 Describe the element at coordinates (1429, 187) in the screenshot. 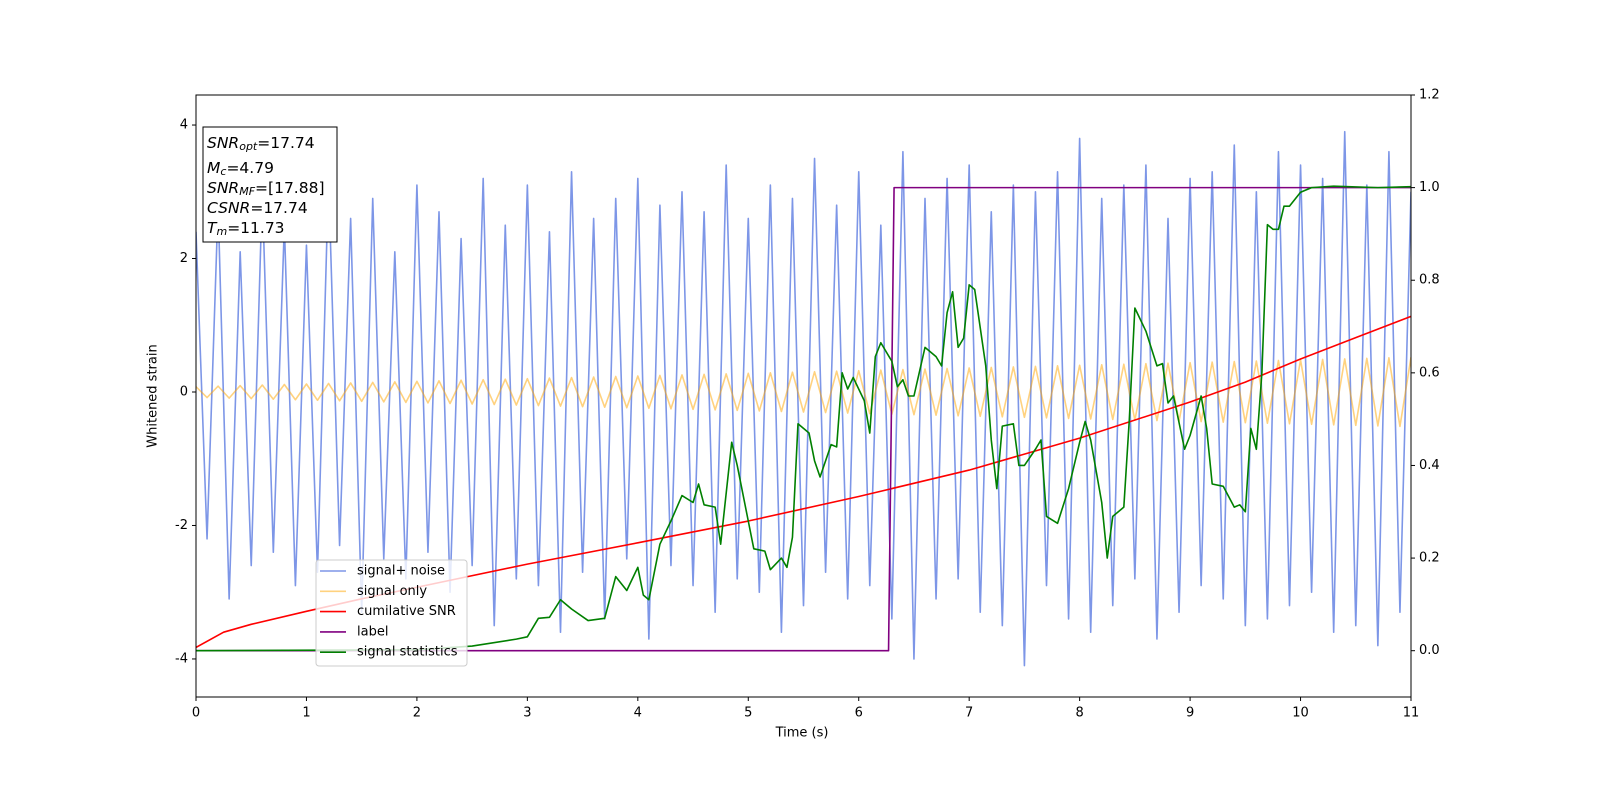

I see `y2-tick-label: 1.0` at that location.